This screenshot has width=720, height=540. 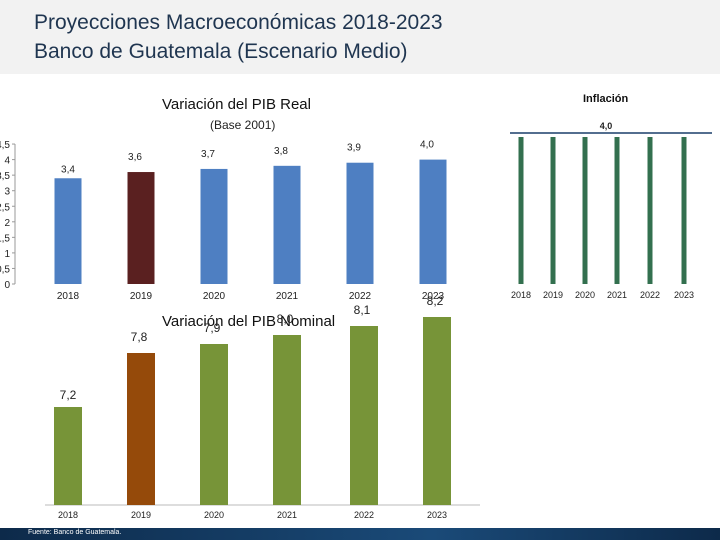 I want to click on pib-real-x-tick: 2018, so click(x=68, y=296).